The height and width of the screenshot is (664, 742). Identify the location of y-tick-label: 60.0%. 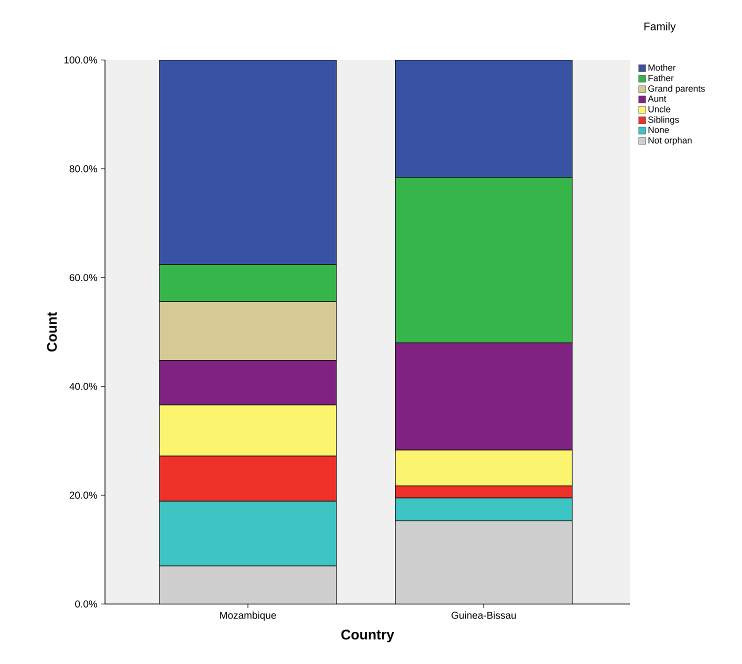
(84, 278).